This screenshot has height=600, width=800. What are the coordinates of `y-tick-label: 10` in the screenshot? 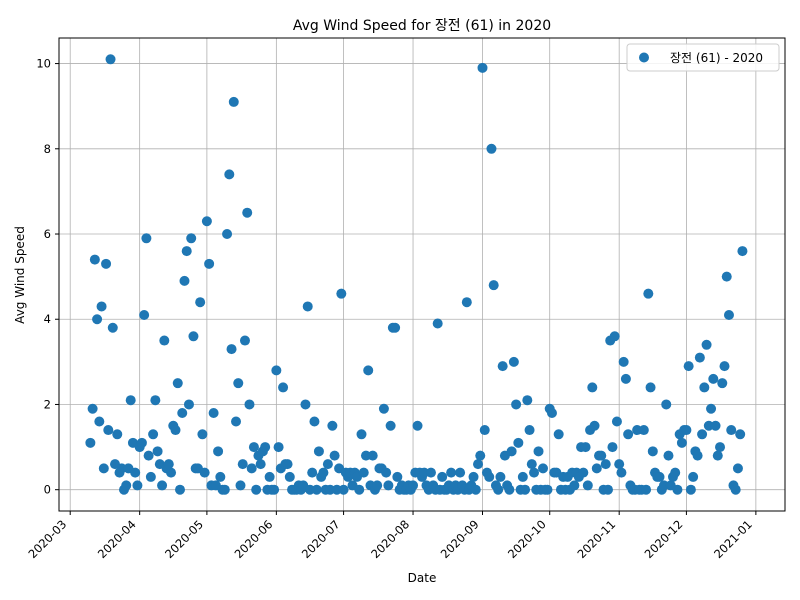 It's located at (43, 64).